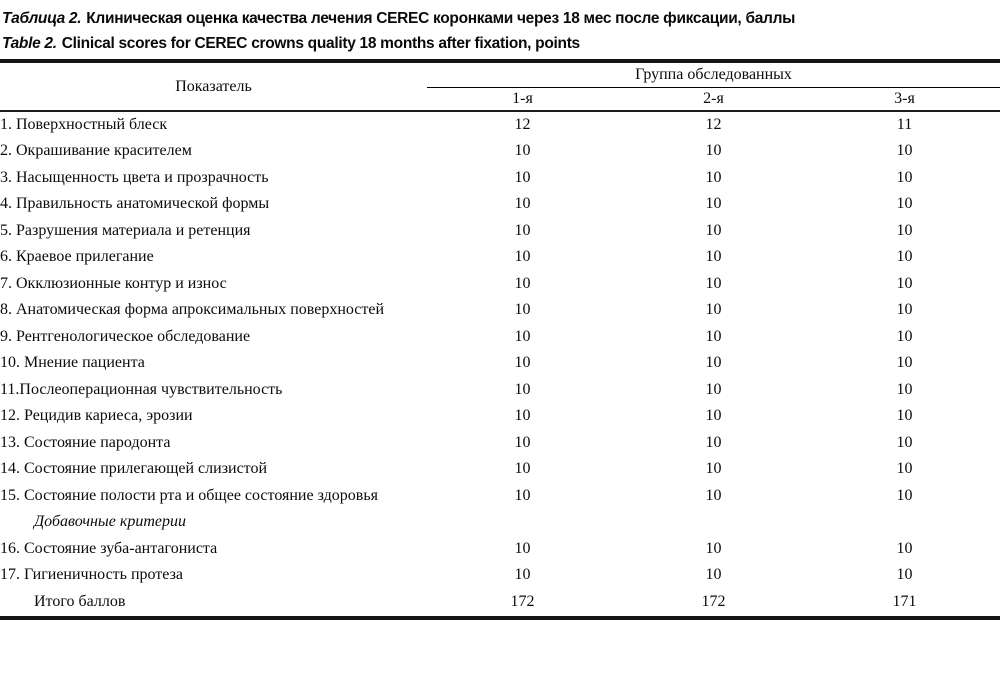  Describe the element at coordinates (72, 363) in the screenshot. I see `row-label: 10. Мнение пациента` at that location.